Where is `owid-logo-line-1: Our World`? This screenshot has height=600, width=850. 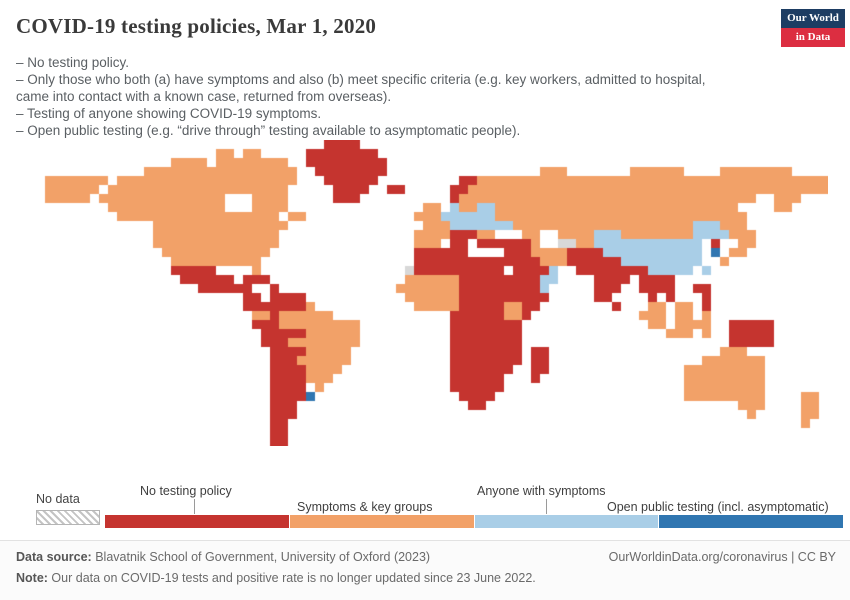 owid-logo-line-1: Our World is located at coordinates (813, 18).